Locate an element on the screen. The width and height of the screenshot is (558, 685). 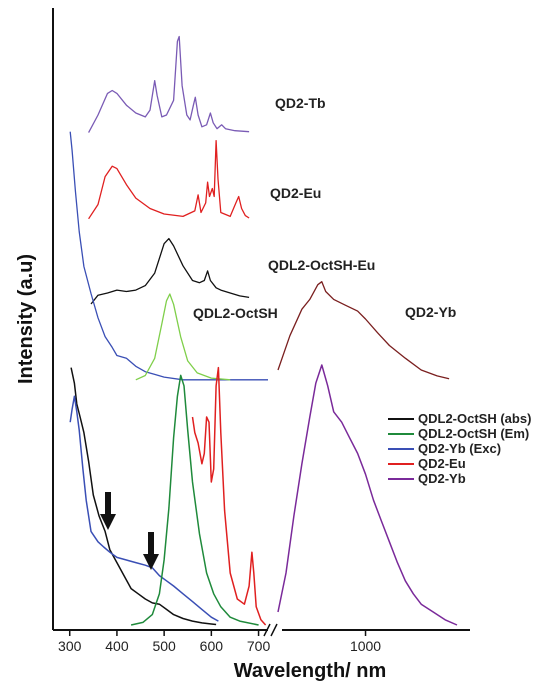
legend-label-3: QD2-Eu is located at coordinates (442, 463).